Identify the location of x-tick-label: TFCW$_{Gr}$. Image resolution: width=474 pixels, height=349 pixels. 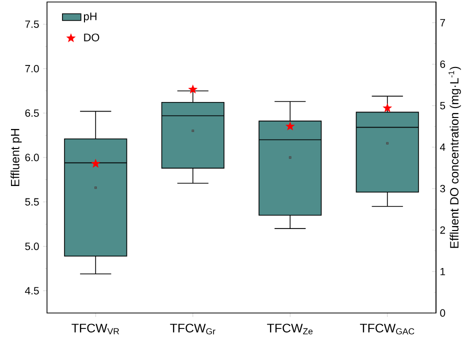
(193, 329).